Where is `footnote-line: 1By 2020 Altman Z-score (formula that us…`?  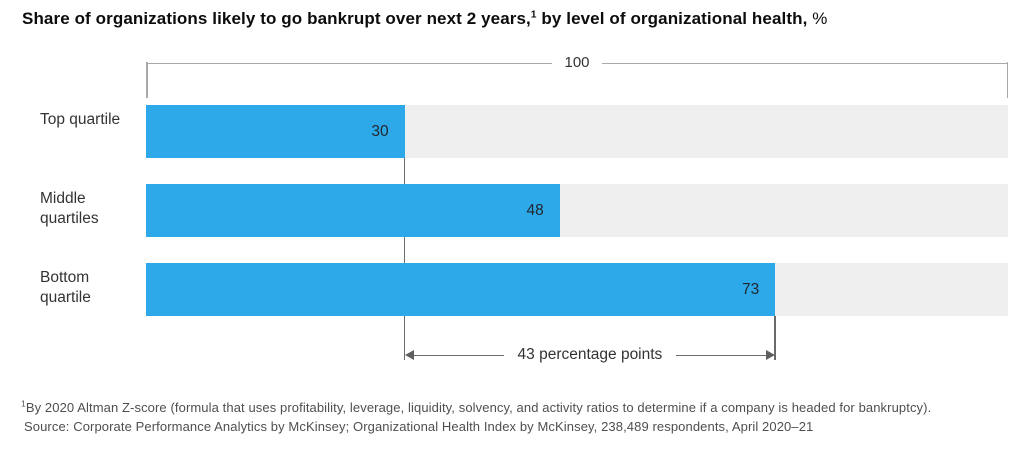 footnote-line: 1By 2020 Altman Z-score (formula that us… is located at coordinates (476, 407).